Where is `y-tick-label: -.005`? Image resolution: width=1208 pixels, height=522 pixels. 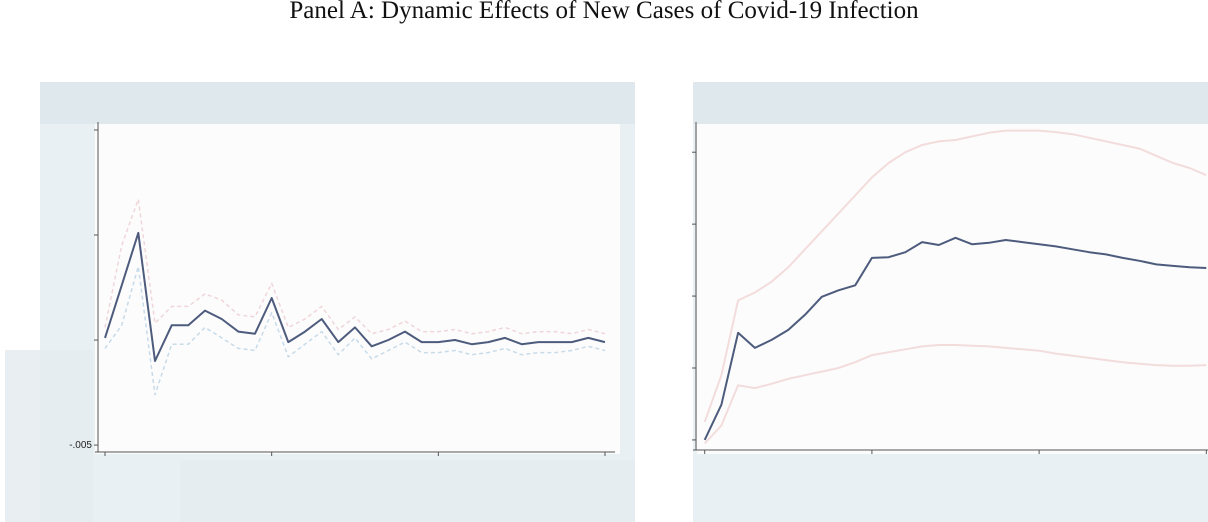 y-tick-label: -.005 is located at coordinates (80, 445).